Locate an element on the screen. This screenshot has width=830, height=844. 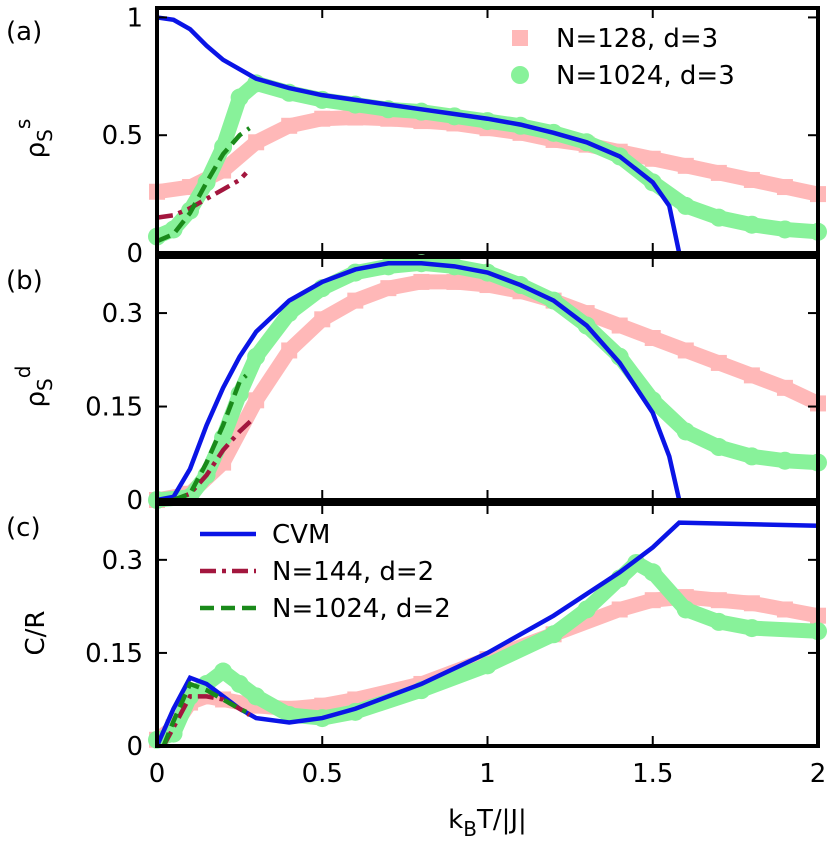
x-tick-label: 1.5 is located at coordinates (652, 774).